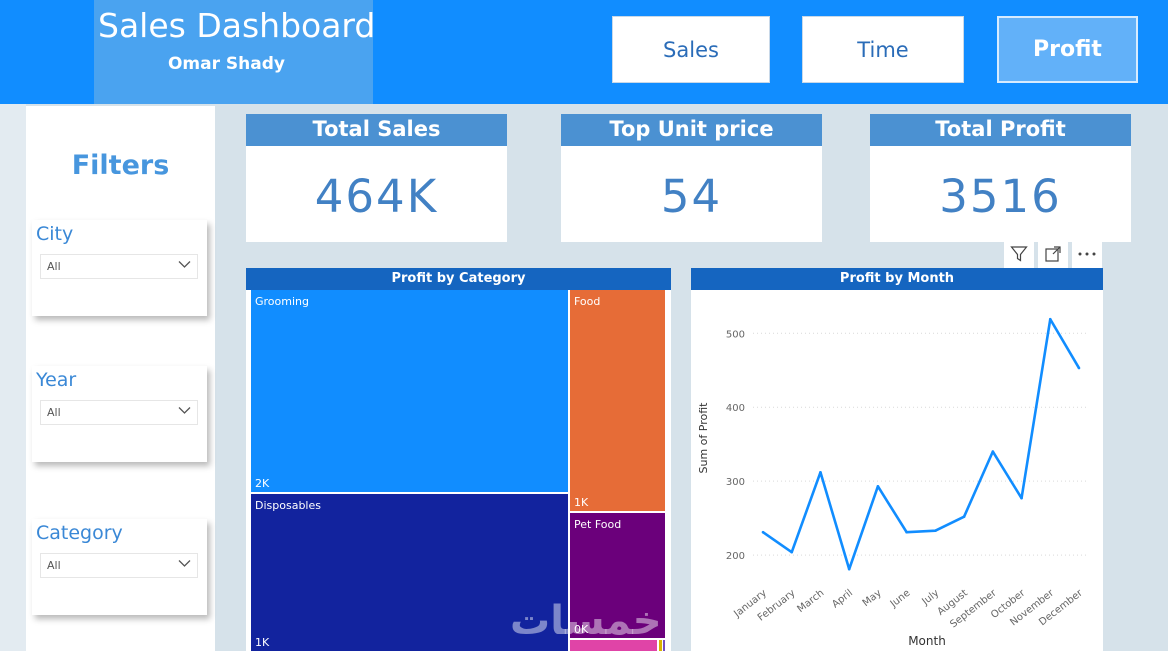  Describe the element at coordinates (54, 266) in the screenshot. I see `city-dropdown-value: All` at that location.